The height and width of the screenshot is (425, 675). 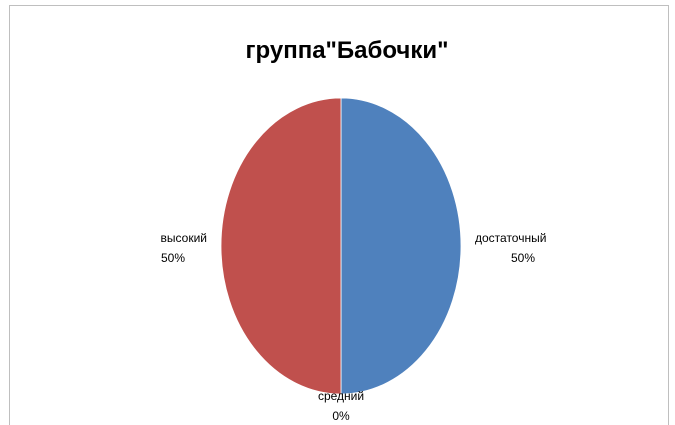 What do you see at coordinates (510, 238) in the screenshot?
I see `data-label-category-0: достаточный` at bounding box center [510, 238].